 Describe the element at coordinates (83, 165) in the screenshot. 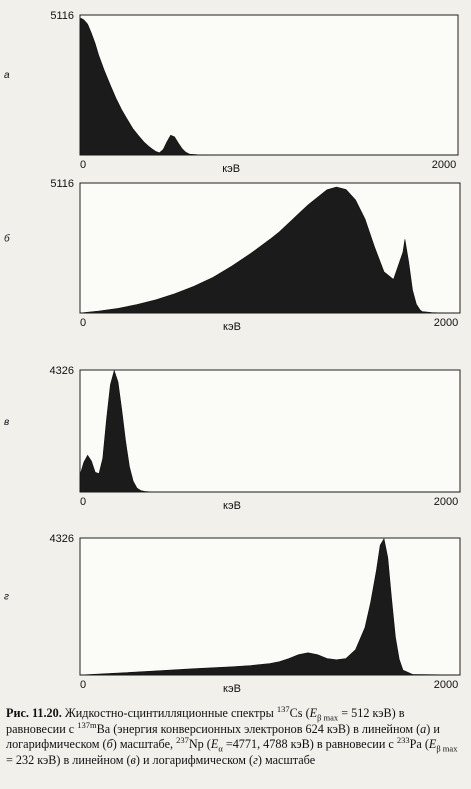

I see `chart-1-x-tick-0: 0` at that location.